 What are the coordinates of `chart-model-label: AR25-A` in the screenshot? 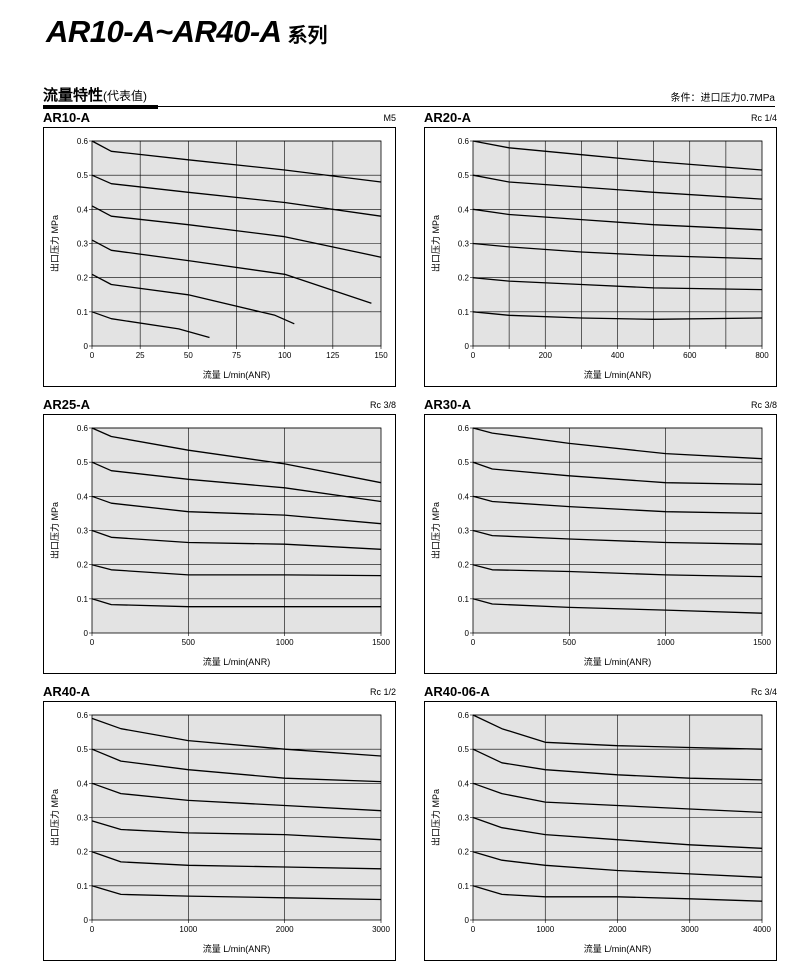 It's located at (66, 404).